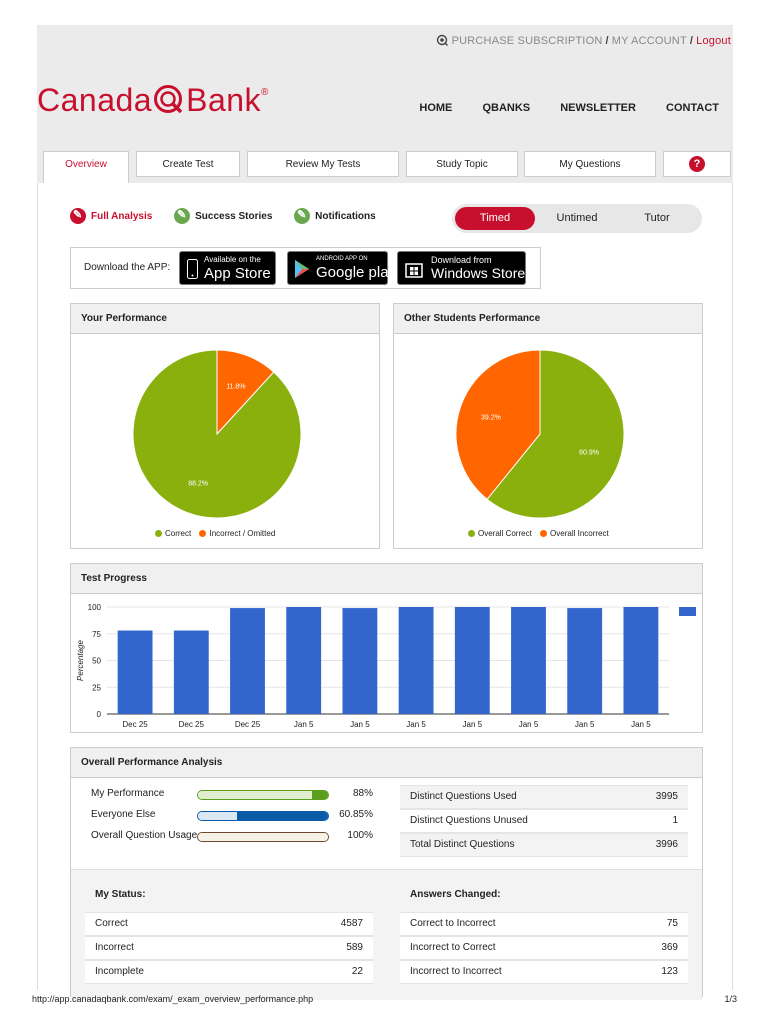  Describe the element at coordinates (128, 793) in the screenshot. I see `performance-row-label: My Performance` at that location.